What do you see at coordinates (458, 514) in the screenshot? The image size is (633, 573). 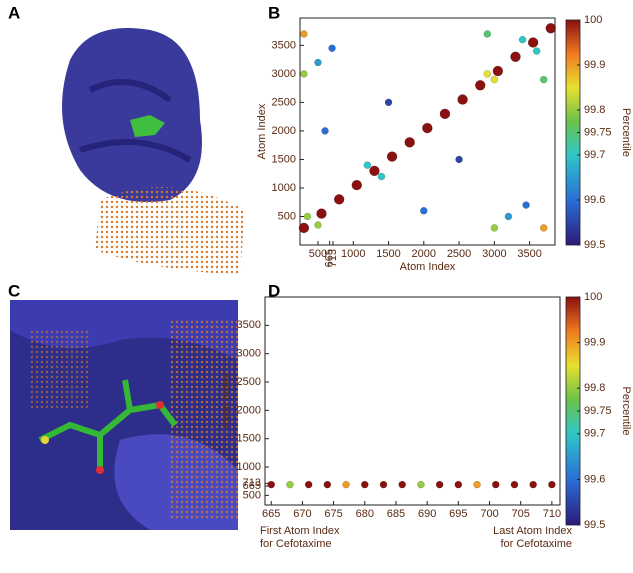 I see `x-tick-label: 695` at bounding box center [458, 514].